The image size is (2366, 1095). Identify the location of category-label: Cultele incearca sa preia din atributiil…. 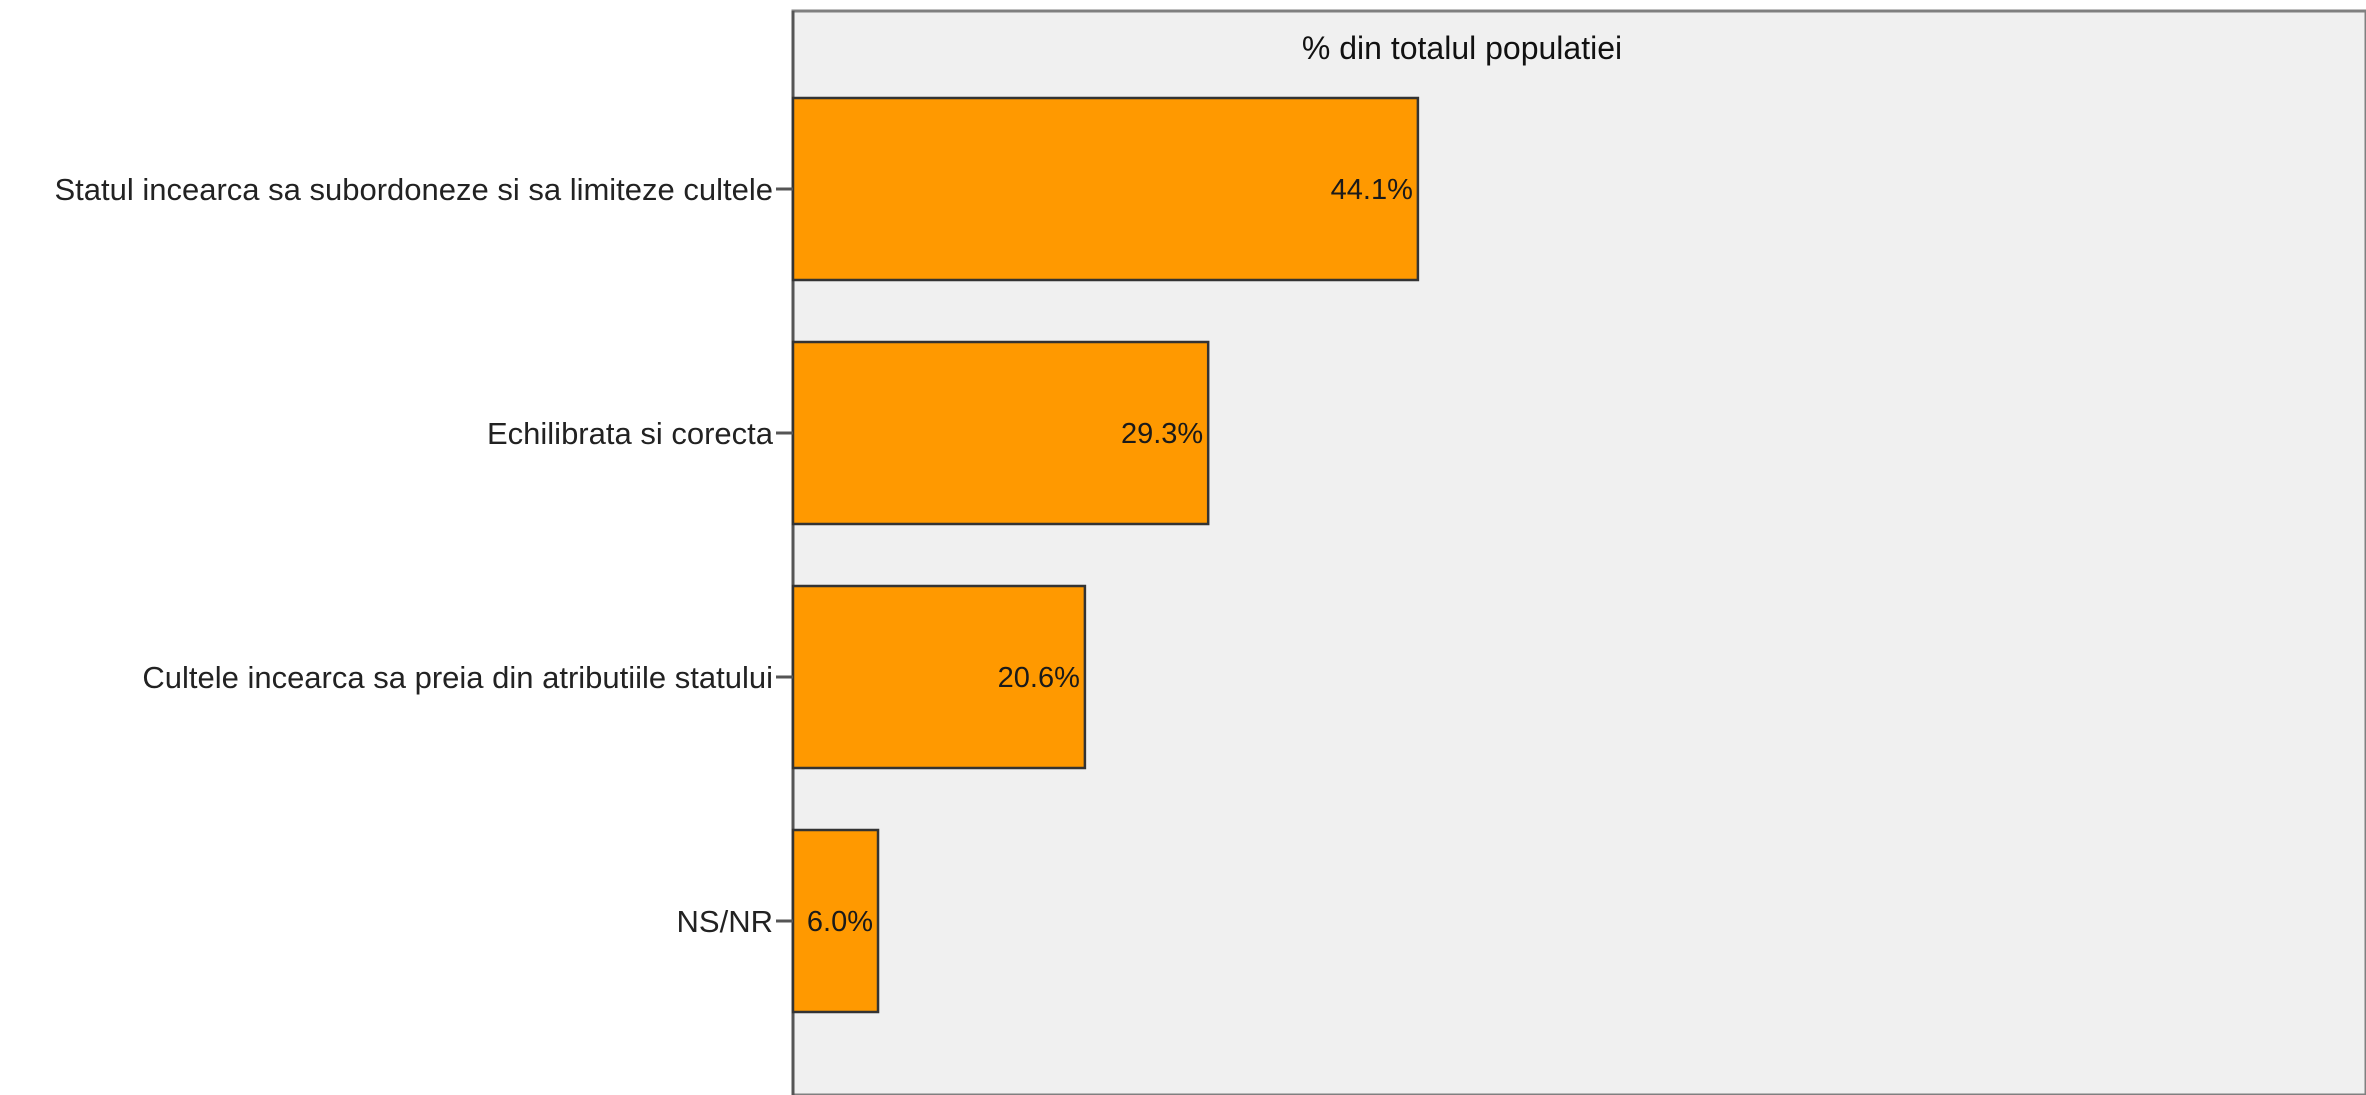
(457, 677).